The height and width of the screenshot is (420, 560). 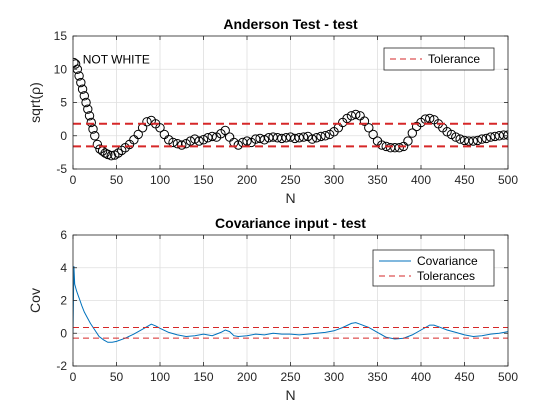 I want to click on y-tick-label: 4, so click(x=63, y=268).